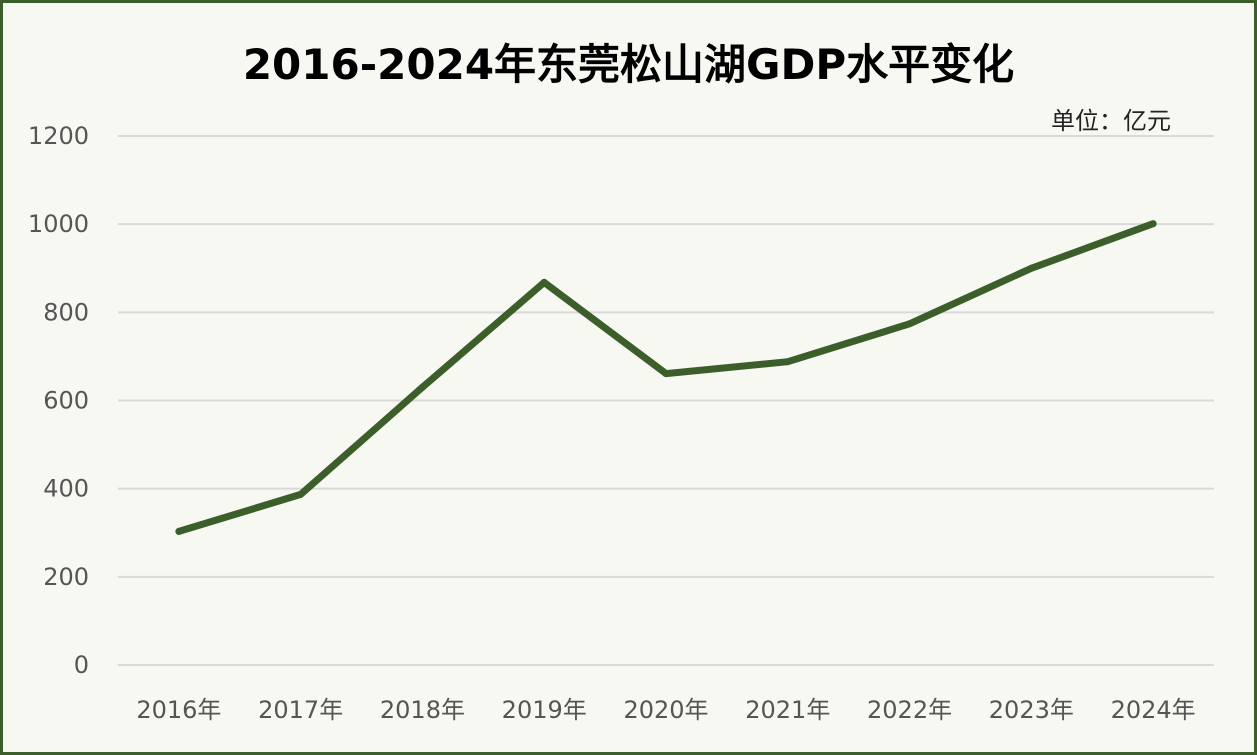  I want to click on y-tick-label: 1000, so click(58, 224).